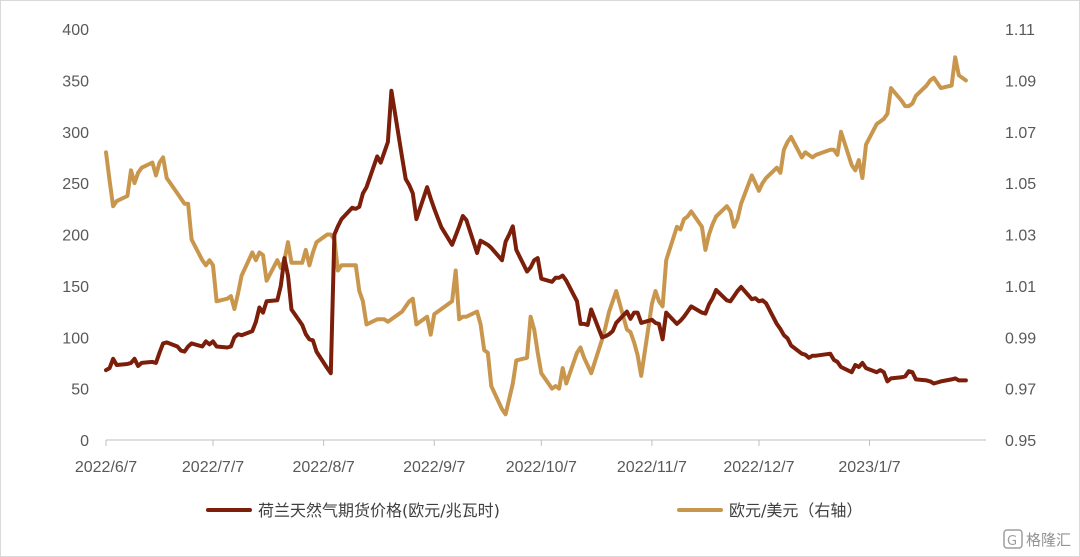 Image resolution: width=1080 pixels, height=557 pixels. I want to click on x-tick-label: 2022/12/7, so click(758, 467).